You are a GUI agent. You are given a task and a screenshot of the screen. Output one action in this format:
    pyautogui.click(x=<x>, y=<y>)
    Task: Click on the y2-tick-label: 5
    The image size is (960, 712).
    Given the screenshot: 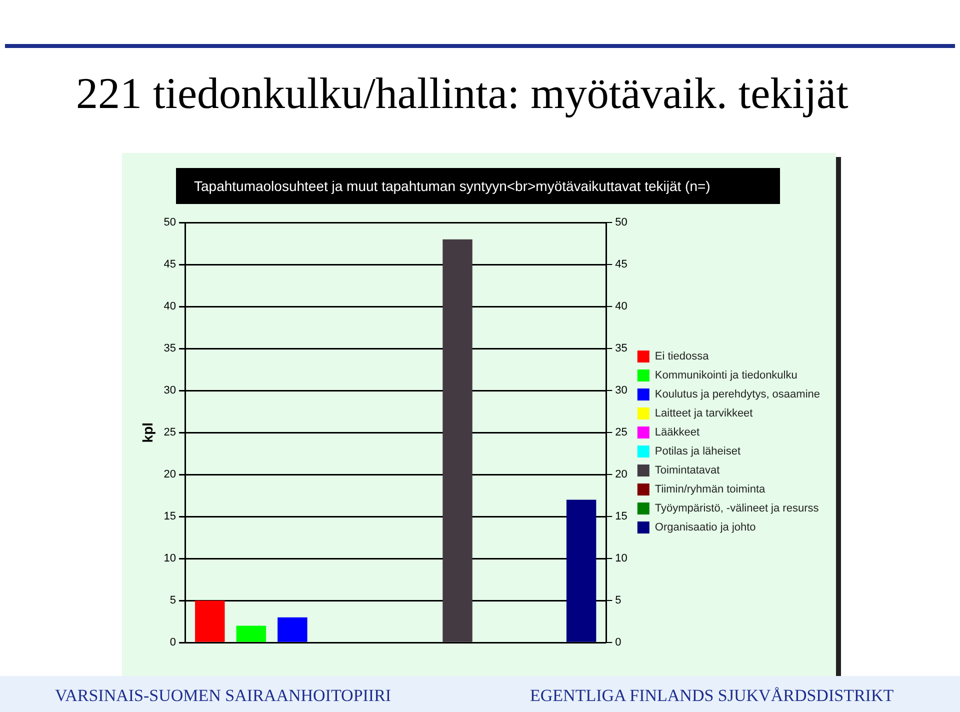 What is the action you would take?
    pyautogui.click(x=618, y=600)
    